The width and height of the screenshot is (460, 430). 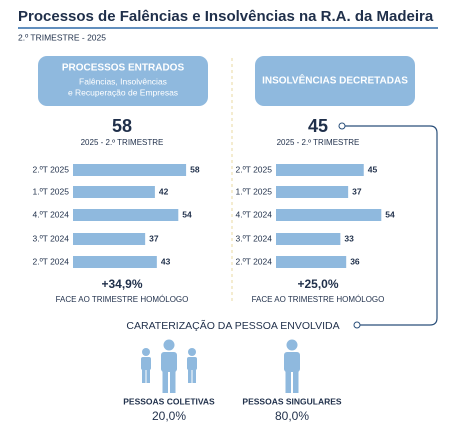 I want to click on section-title: CARATERIZAÇÃO DA PESSOA ENVOLVIDA, so click(x=232, y=325).